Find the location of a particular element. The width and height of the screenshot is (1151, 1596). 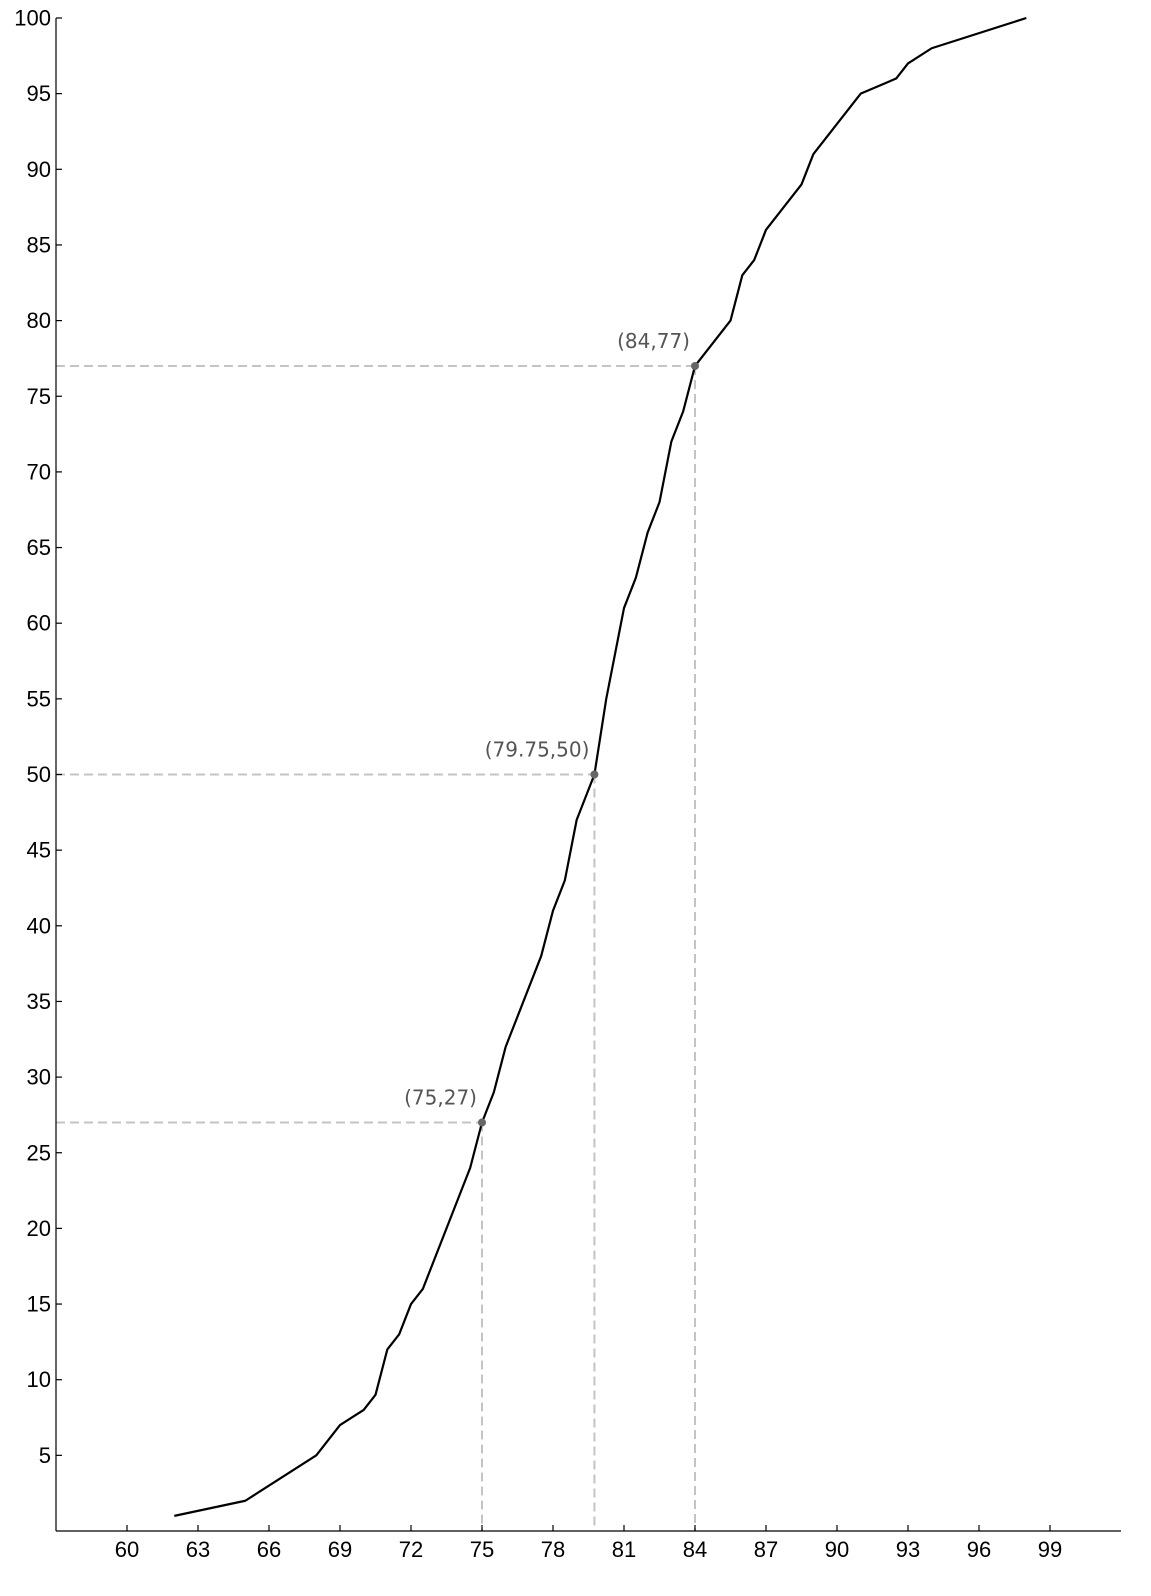

y-tick-label: 10 is located at coordinates (39, 1379).